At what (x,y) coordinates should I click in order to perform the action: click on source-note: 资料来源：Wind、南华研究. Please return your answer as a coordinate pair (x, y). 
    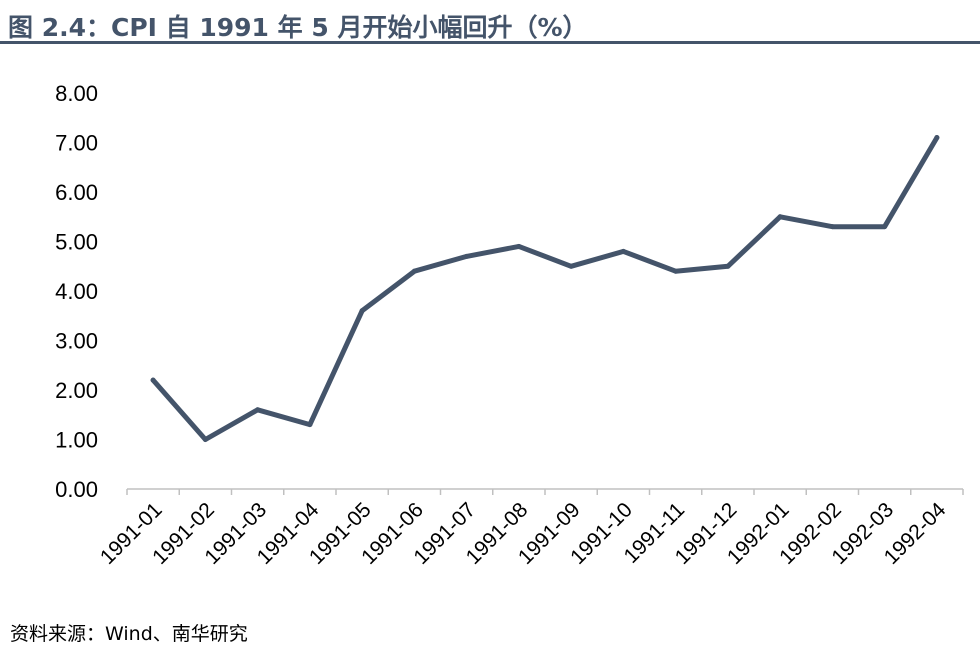
    Looking at the image, I should click on (129, 634).